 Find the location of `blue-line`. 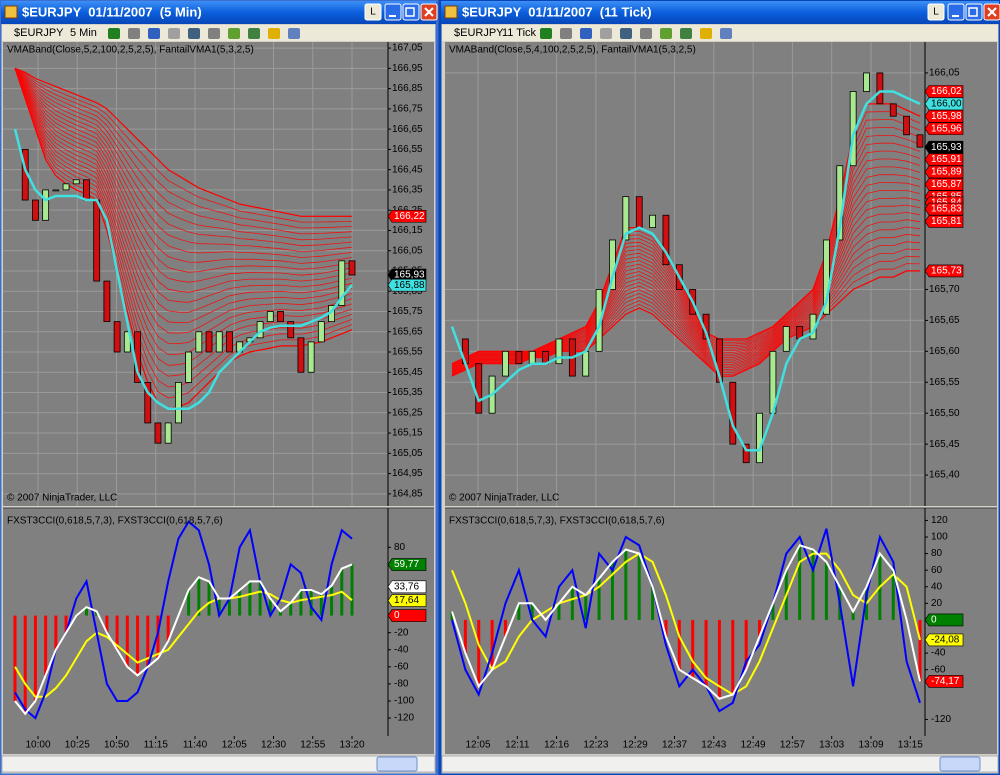

blue-line is located at coordinates (686, 620).